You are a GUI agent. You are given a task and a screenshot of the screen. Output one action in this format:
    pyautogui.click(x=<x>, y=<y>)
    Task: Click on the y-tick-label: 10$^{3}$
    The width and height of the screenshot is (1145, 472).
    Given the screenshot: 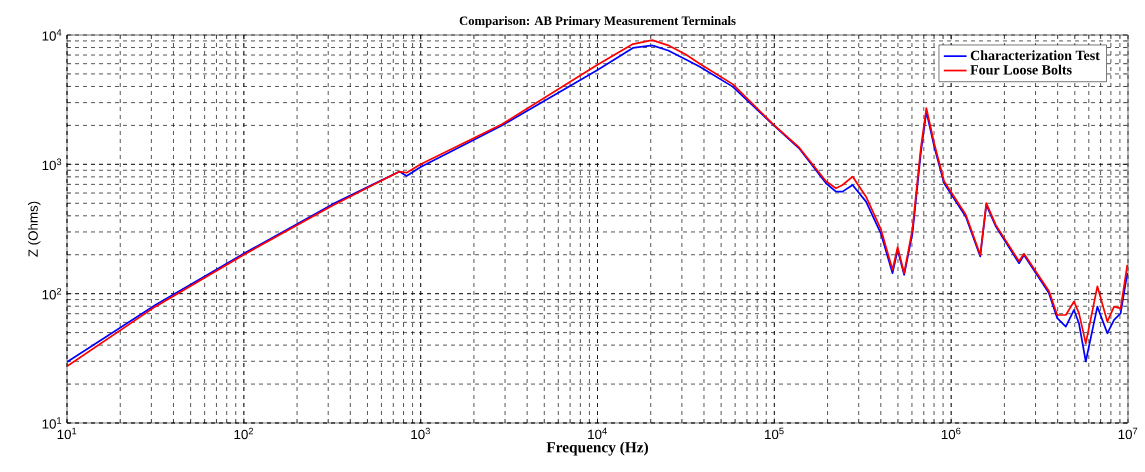 What is the action you would take?
    pyautogui.click(x=52, y=164)
    